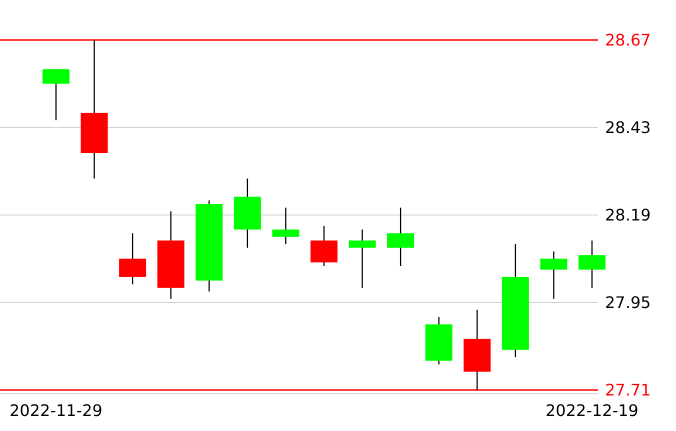 The width and height of the screenshot is (676, 431). What do you see at coordinates (56, 410) in the screenshot?
I see `x-tick-label: 2022-11-29` at bounding box center [56, 410].